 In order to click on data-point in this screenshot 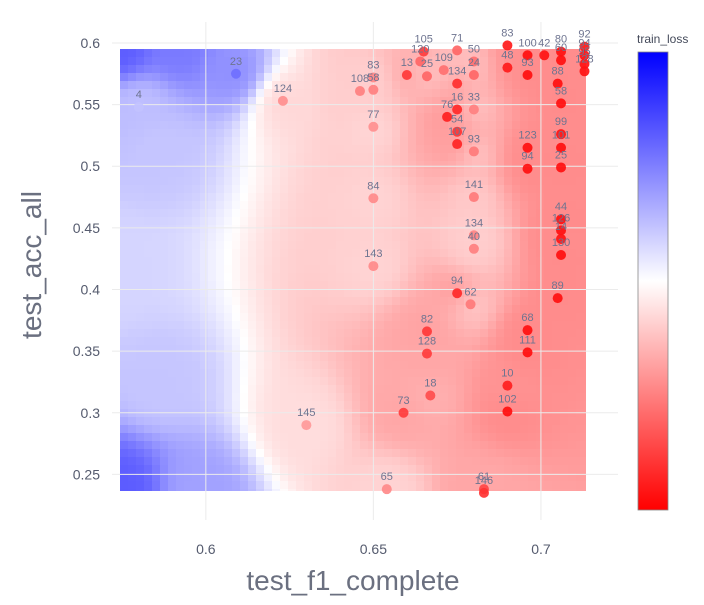, I will do `click(373, 126)`.